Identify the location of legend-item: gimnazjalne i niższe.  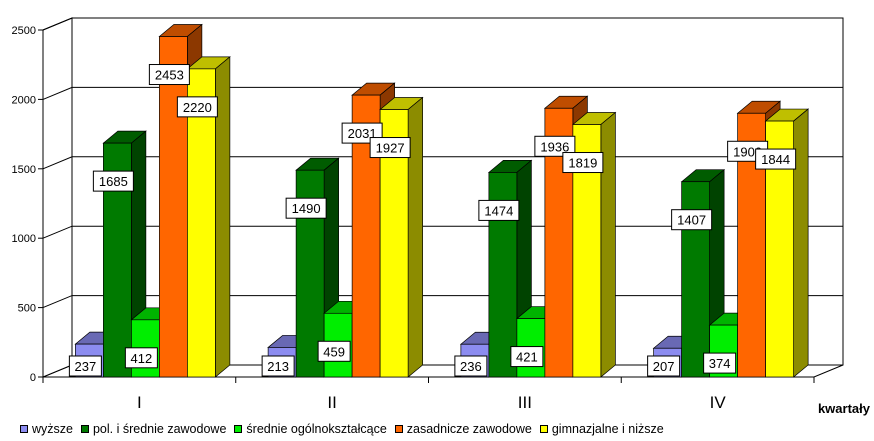
(601, 429).